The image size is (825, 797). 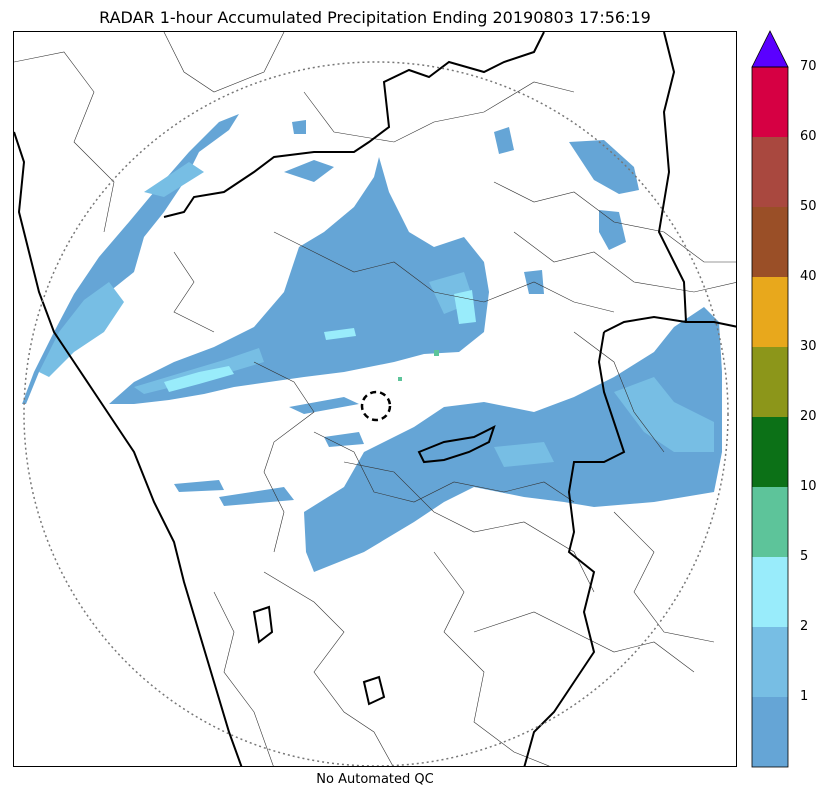 I want to click on qc-note: No Automated QC, so click(x=375, y=779).